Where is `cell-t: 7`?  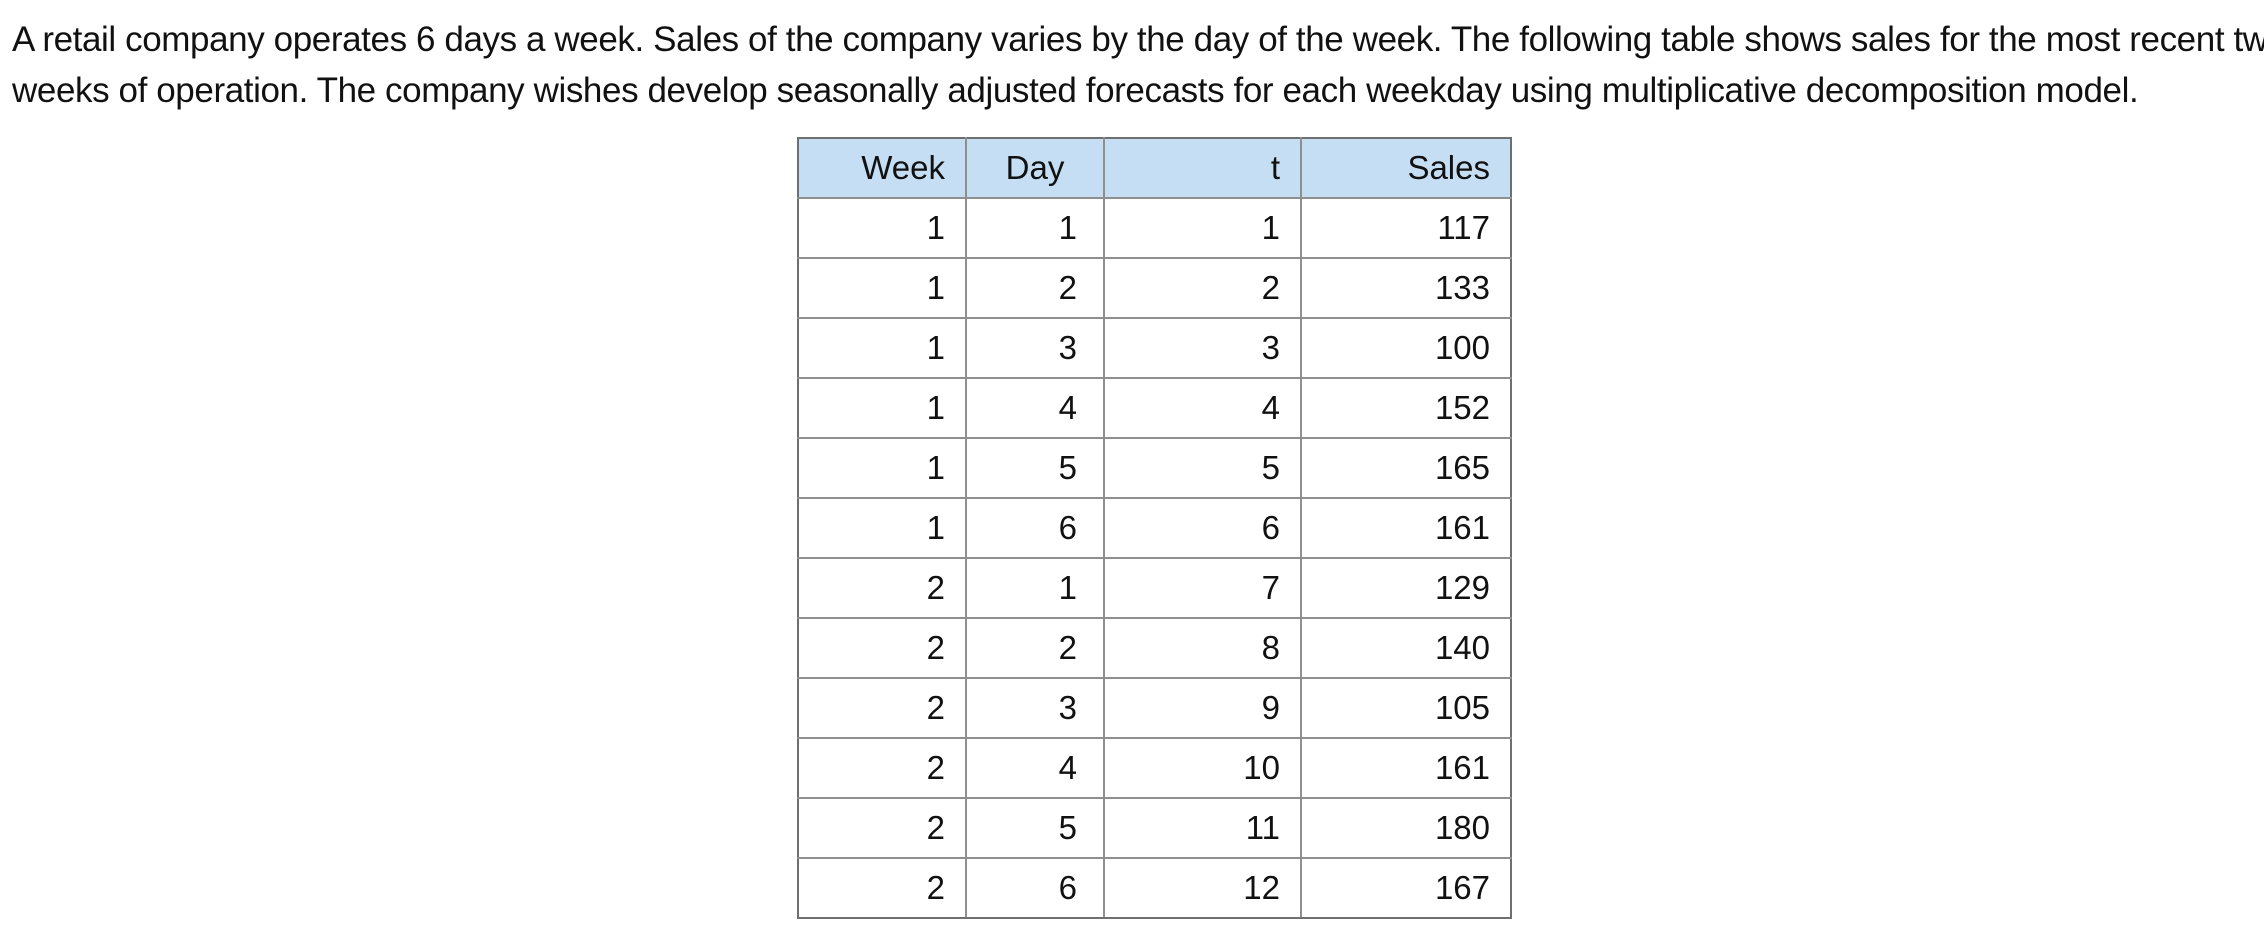 cell-t: 7 is located at coordinates (1202, 588).